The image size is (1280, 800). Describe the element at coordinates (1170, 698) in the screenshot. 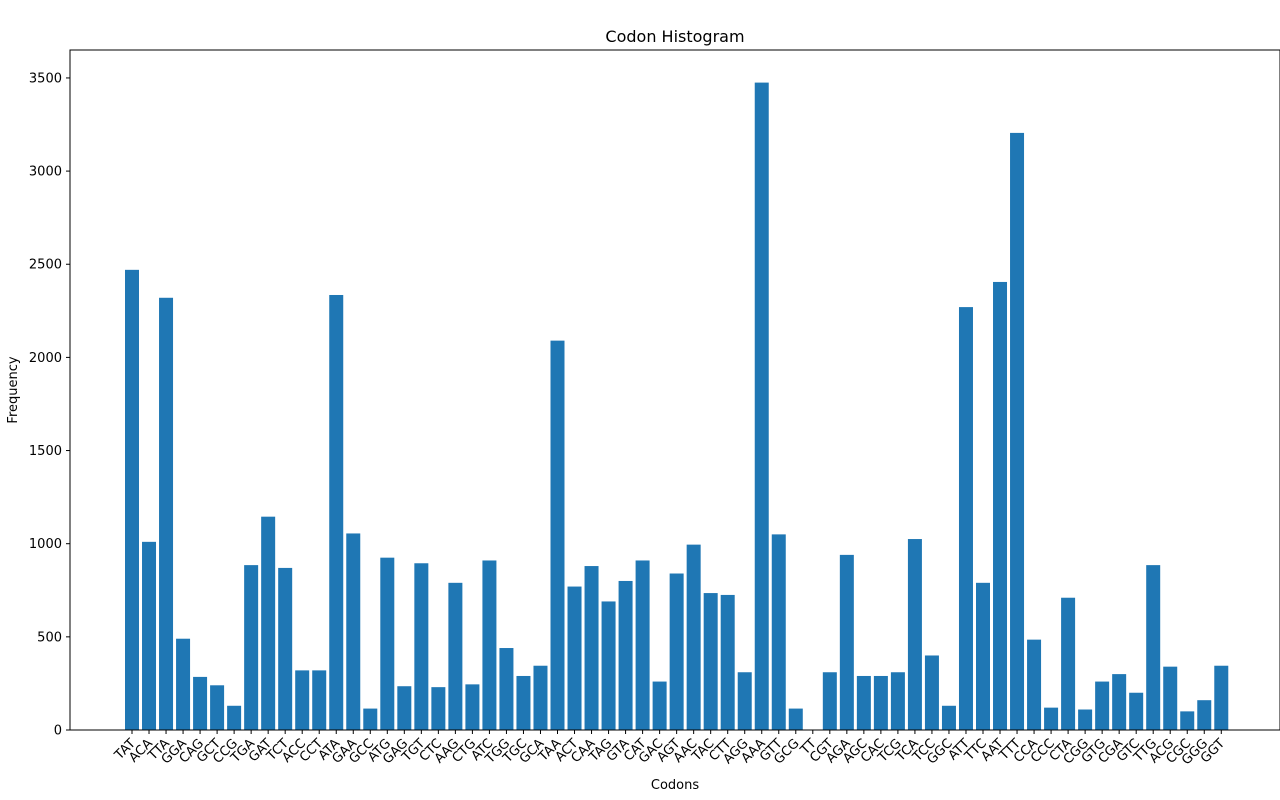

I see `bar-acg` at that location.